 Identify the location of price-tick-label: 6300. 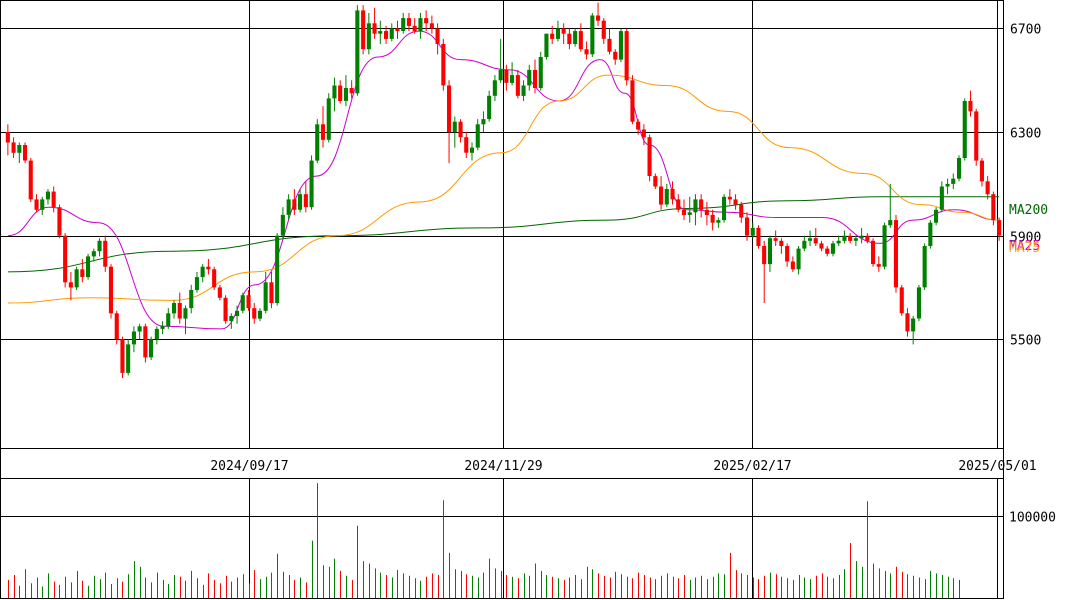
(1025, 134).